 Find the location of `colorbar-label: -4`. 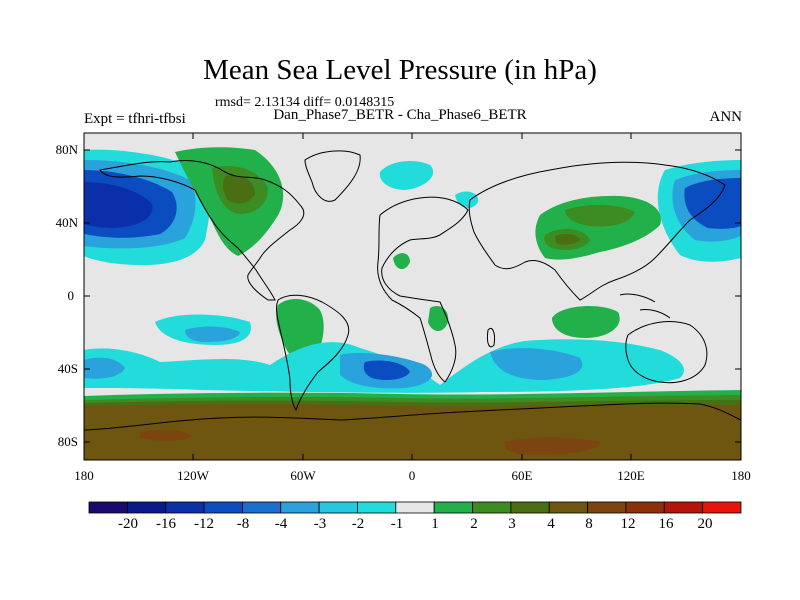

colorbar-label: -4 is located at coordinates (281, 524).